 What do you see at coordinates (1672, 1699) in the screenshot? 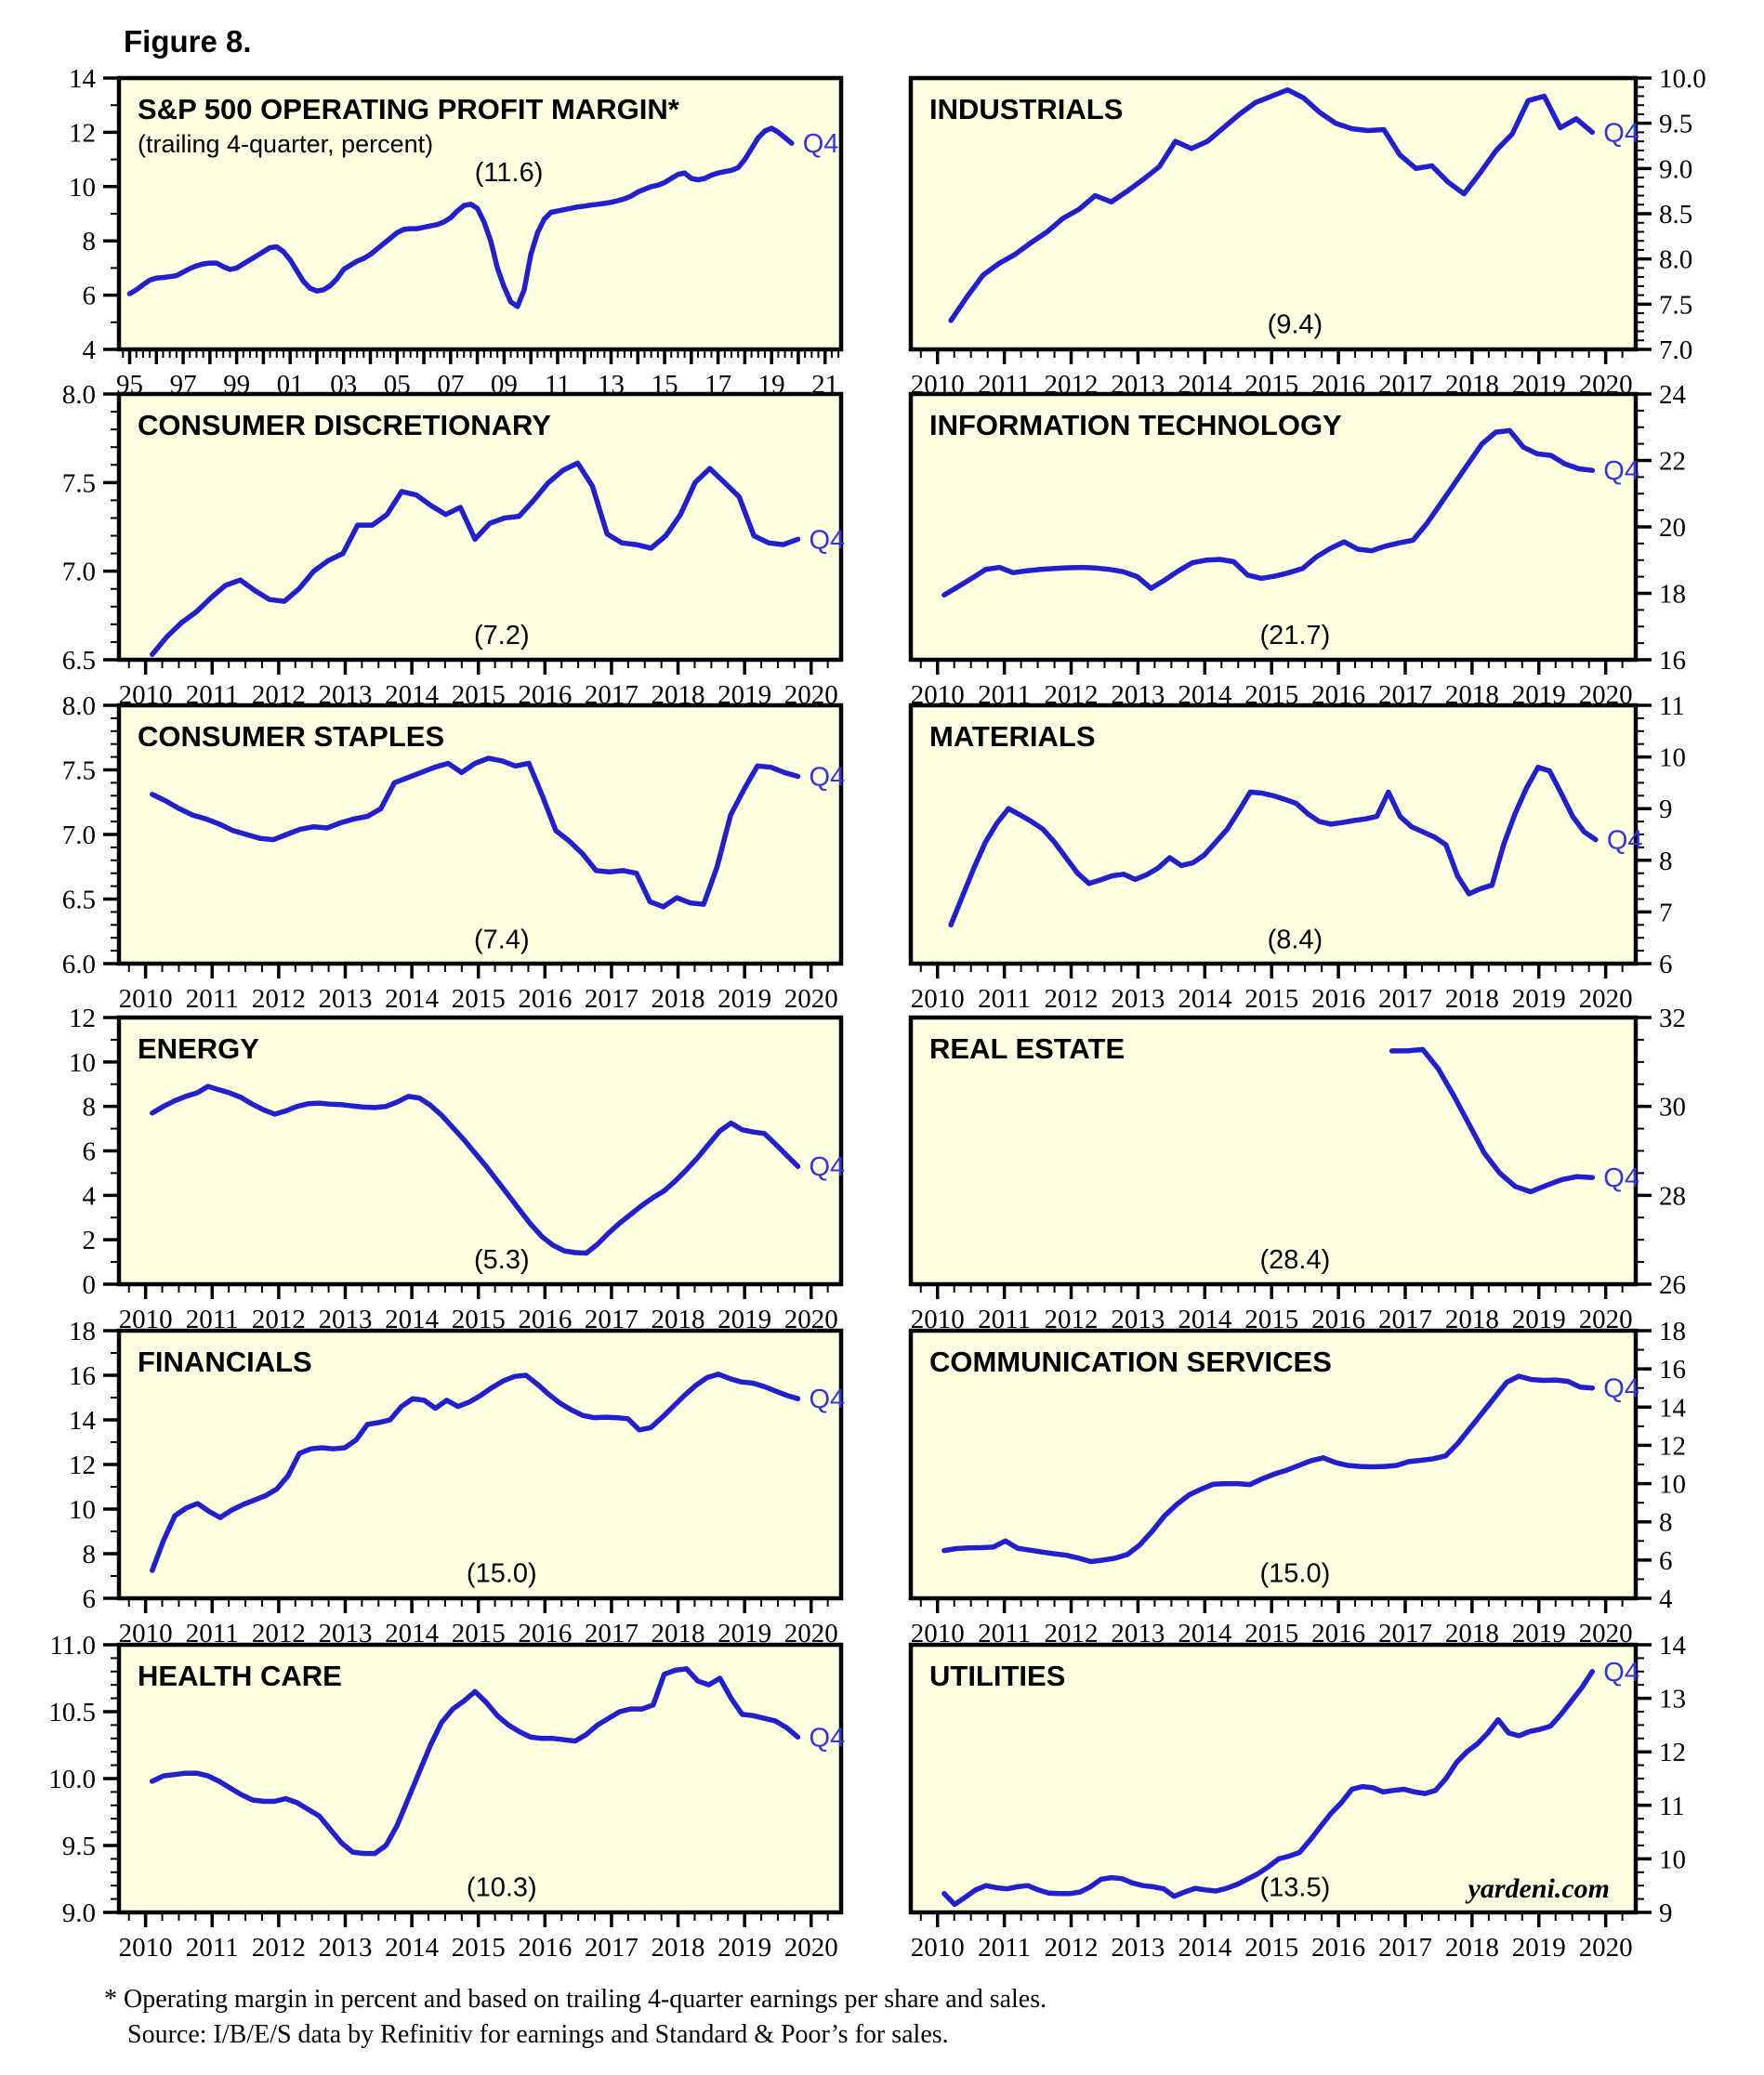
I see `y-tick-label: 13` at bounding box center [1672, 1699].